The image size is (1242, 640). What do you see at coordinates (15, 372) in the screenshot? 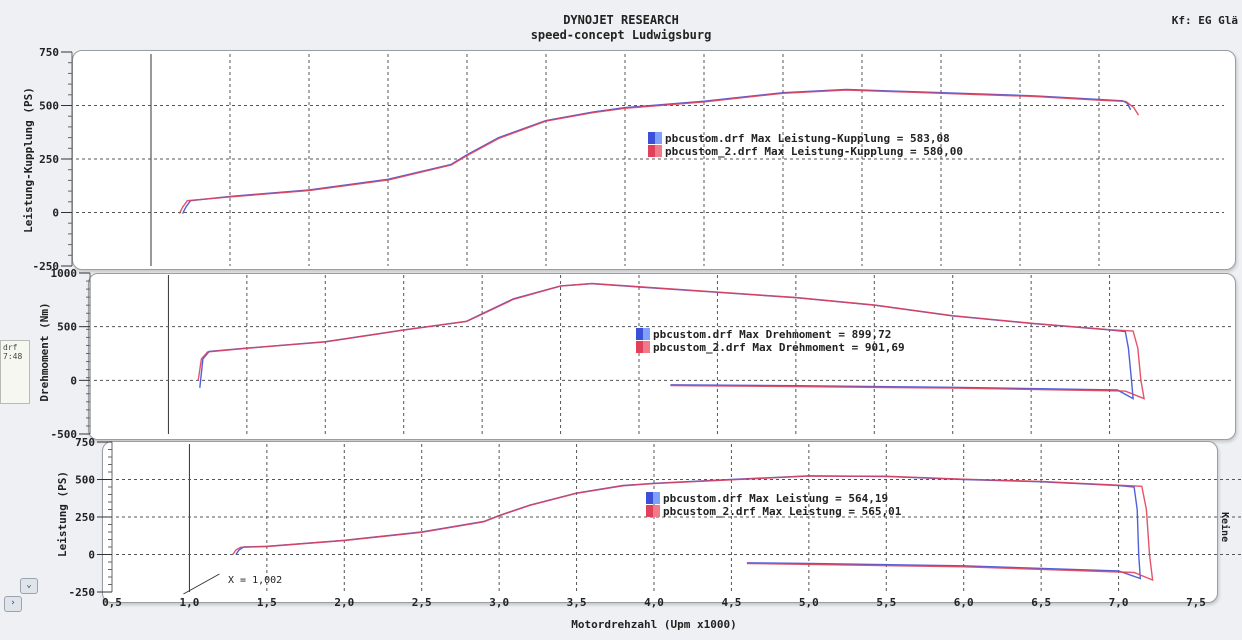
I see `file-side-tab: drf 7:48` at bounding box center [15, 372].